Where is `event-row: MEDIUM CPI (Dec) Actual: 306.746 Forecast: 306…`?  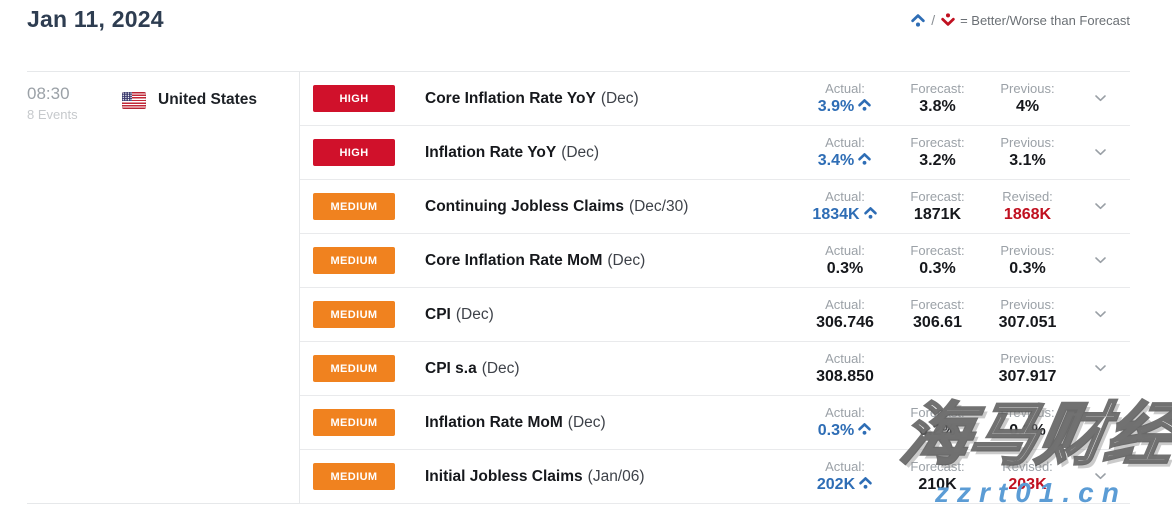
event-row: MEDIUM CPI (Dec) Actual: 306.746 Forecast: 306… is located at coordinates (715, 315).